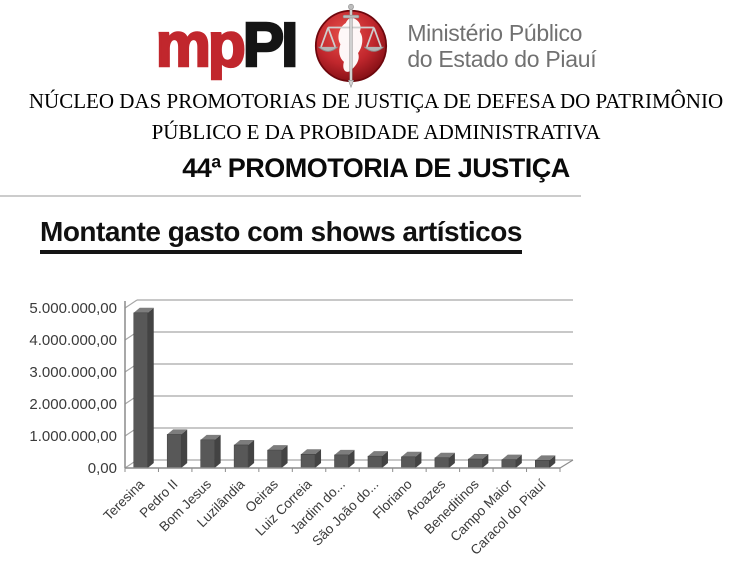 The image size is (752, 586). I want to click on mppi-emblem, so click(351, 46).